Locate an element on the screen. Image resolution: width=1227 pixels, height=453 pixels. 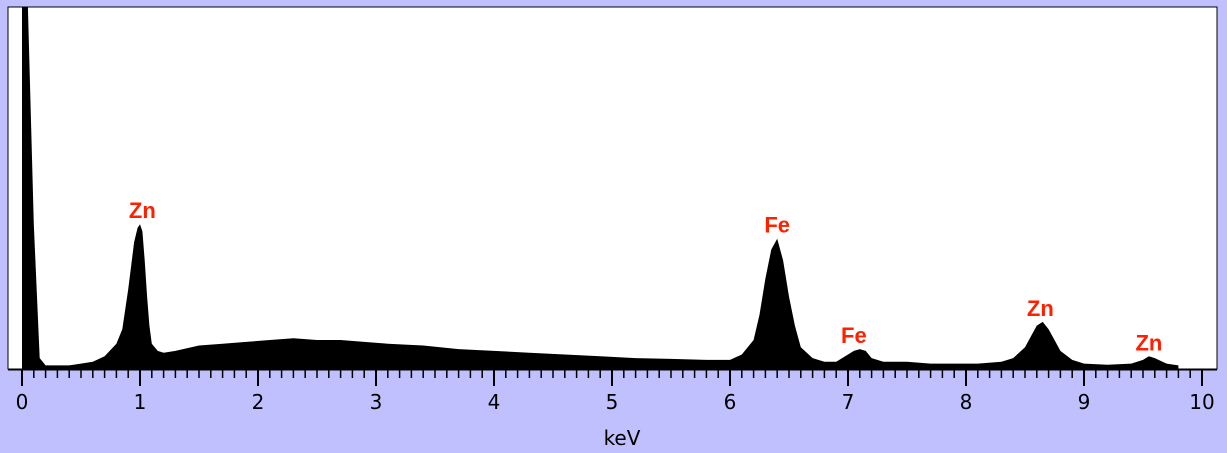
x-tick-label: 5 is located at coordinates (612, 402).